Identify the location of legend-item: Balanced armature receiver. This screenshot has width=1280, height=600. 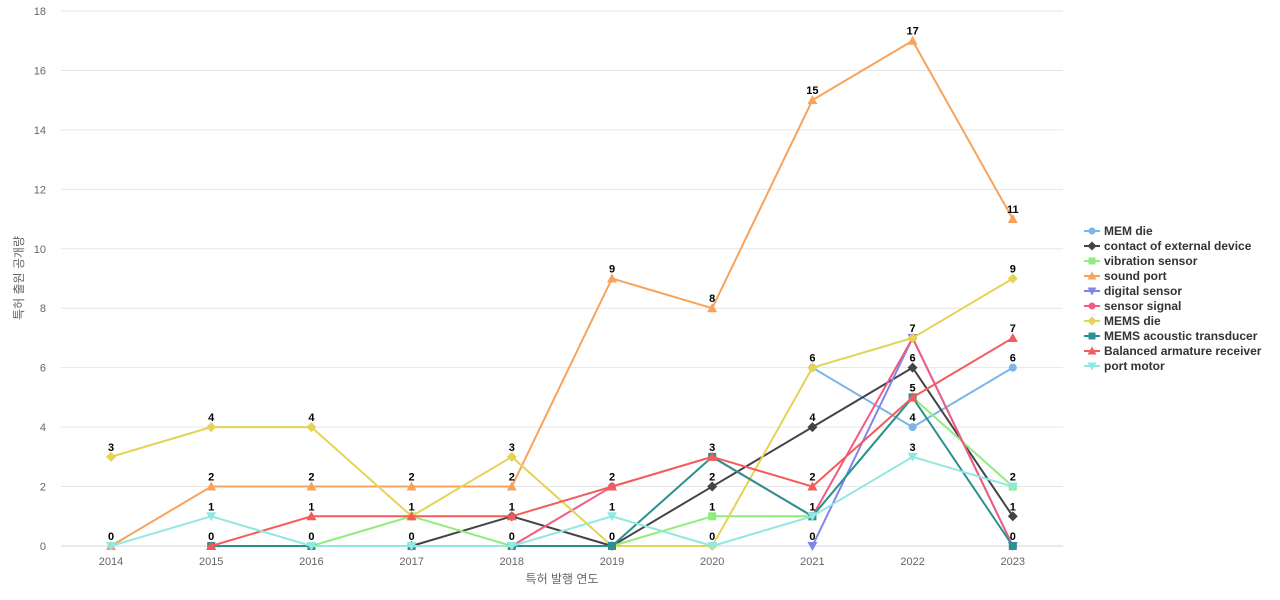
(1173, 351).